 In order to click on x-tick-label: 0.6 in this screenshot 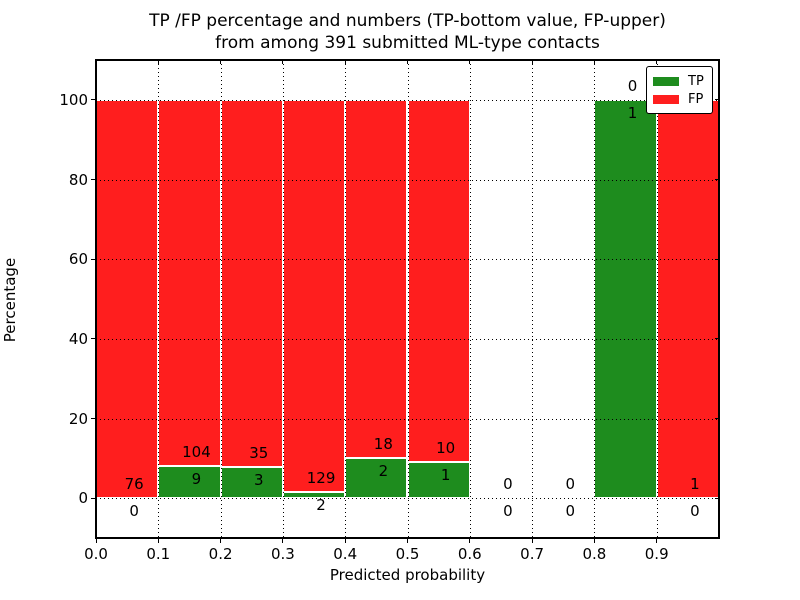, I will do `click(469, 554)`.